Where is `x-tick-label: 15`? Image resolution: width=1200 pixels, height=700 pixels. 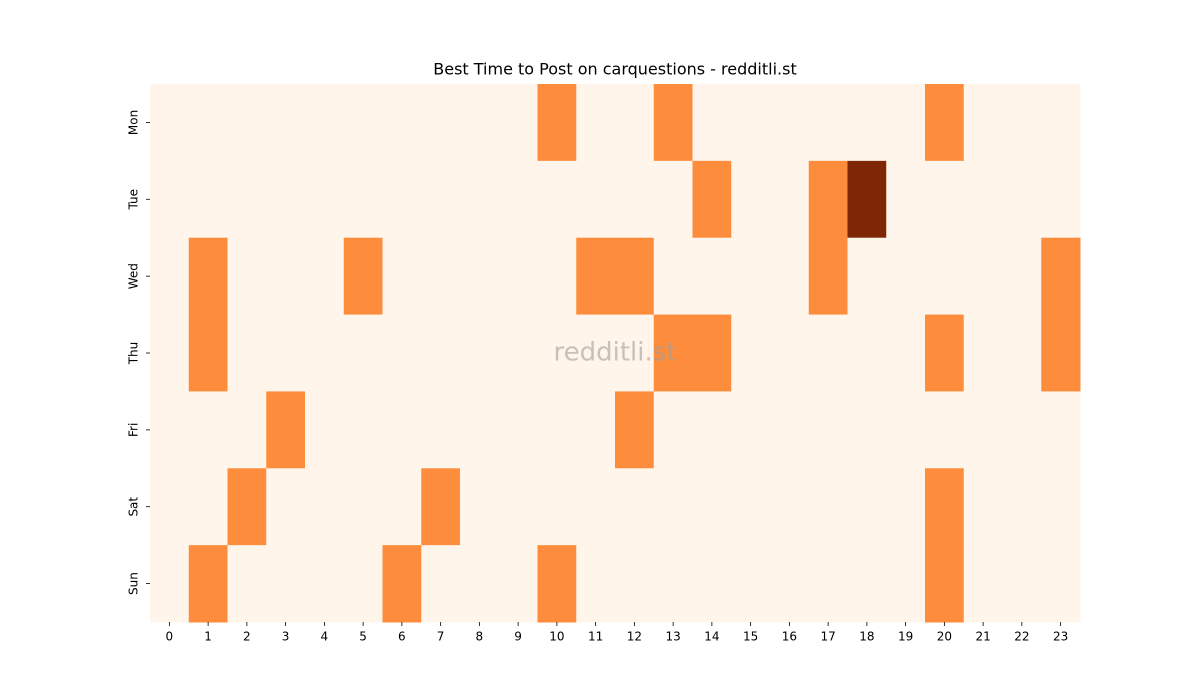 x-tick-label: 15 is located at coordinates (750, 637).